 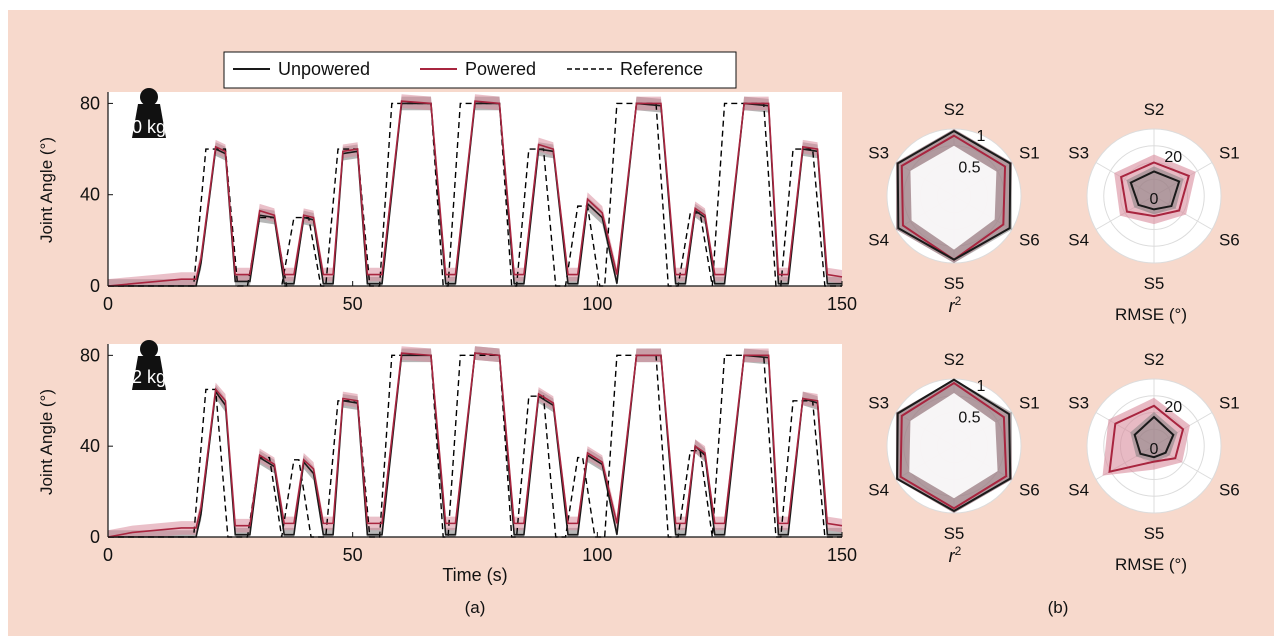 I want to click on weight-label-0kg: 0 kg, so click(x=149, y=127).